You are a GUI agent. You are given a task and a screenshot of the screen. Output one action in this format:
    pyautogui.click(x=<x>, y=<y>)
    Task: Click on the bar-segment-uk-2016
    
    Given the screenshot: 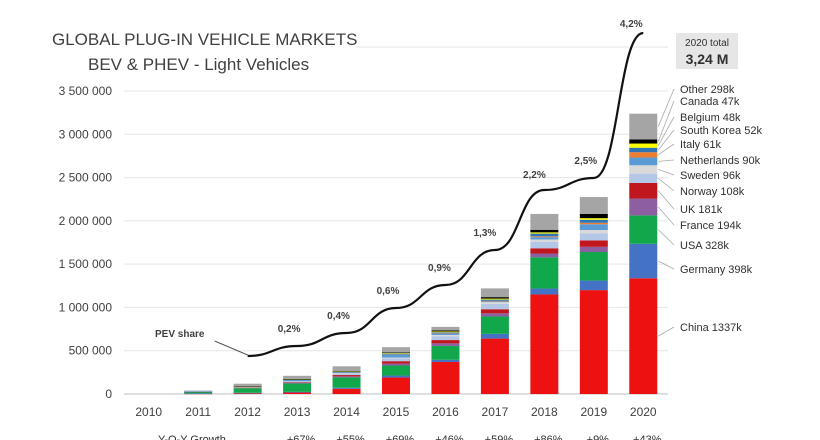 What is the action you would take?
    pyautogui.click(x=445, y=342)
    